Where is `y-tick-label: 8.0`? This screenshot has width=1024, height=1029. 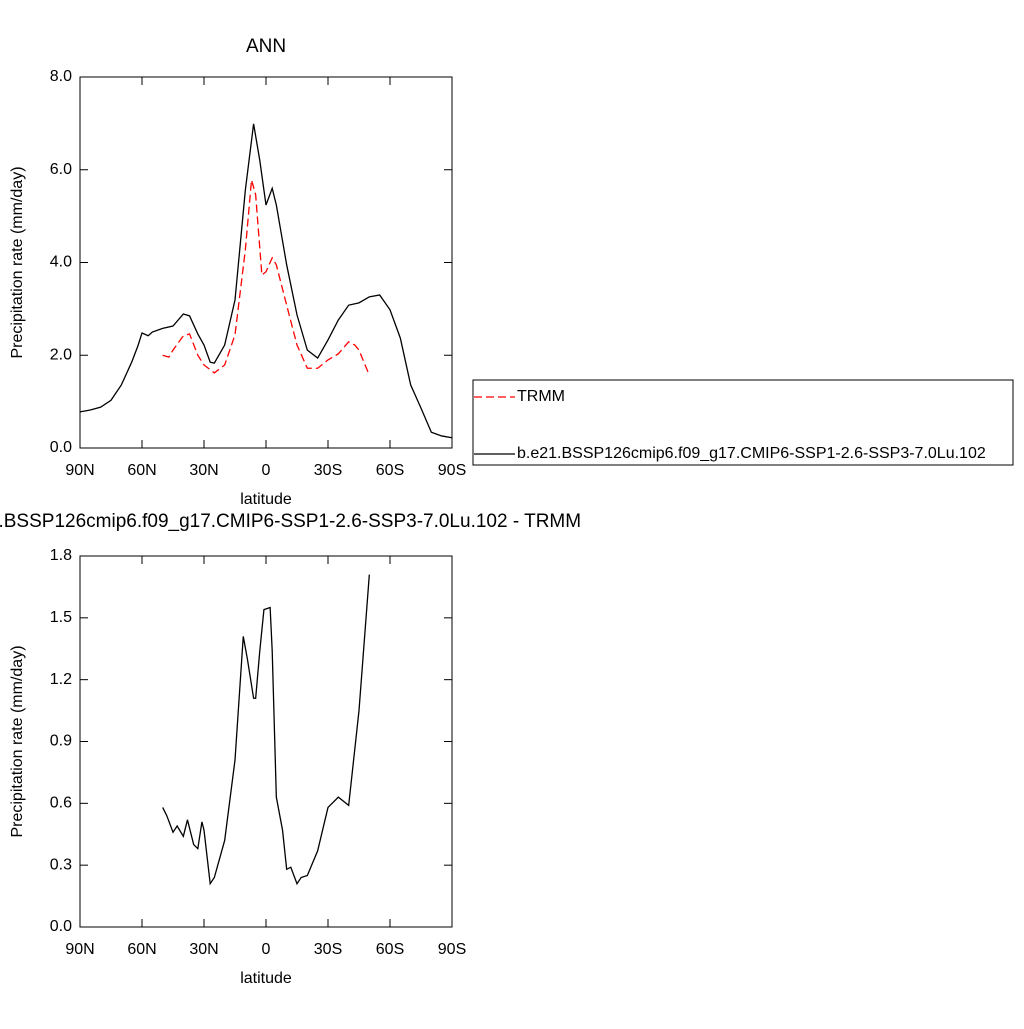
y-tick-label: 8.0 is located at coordinates (61, 76).